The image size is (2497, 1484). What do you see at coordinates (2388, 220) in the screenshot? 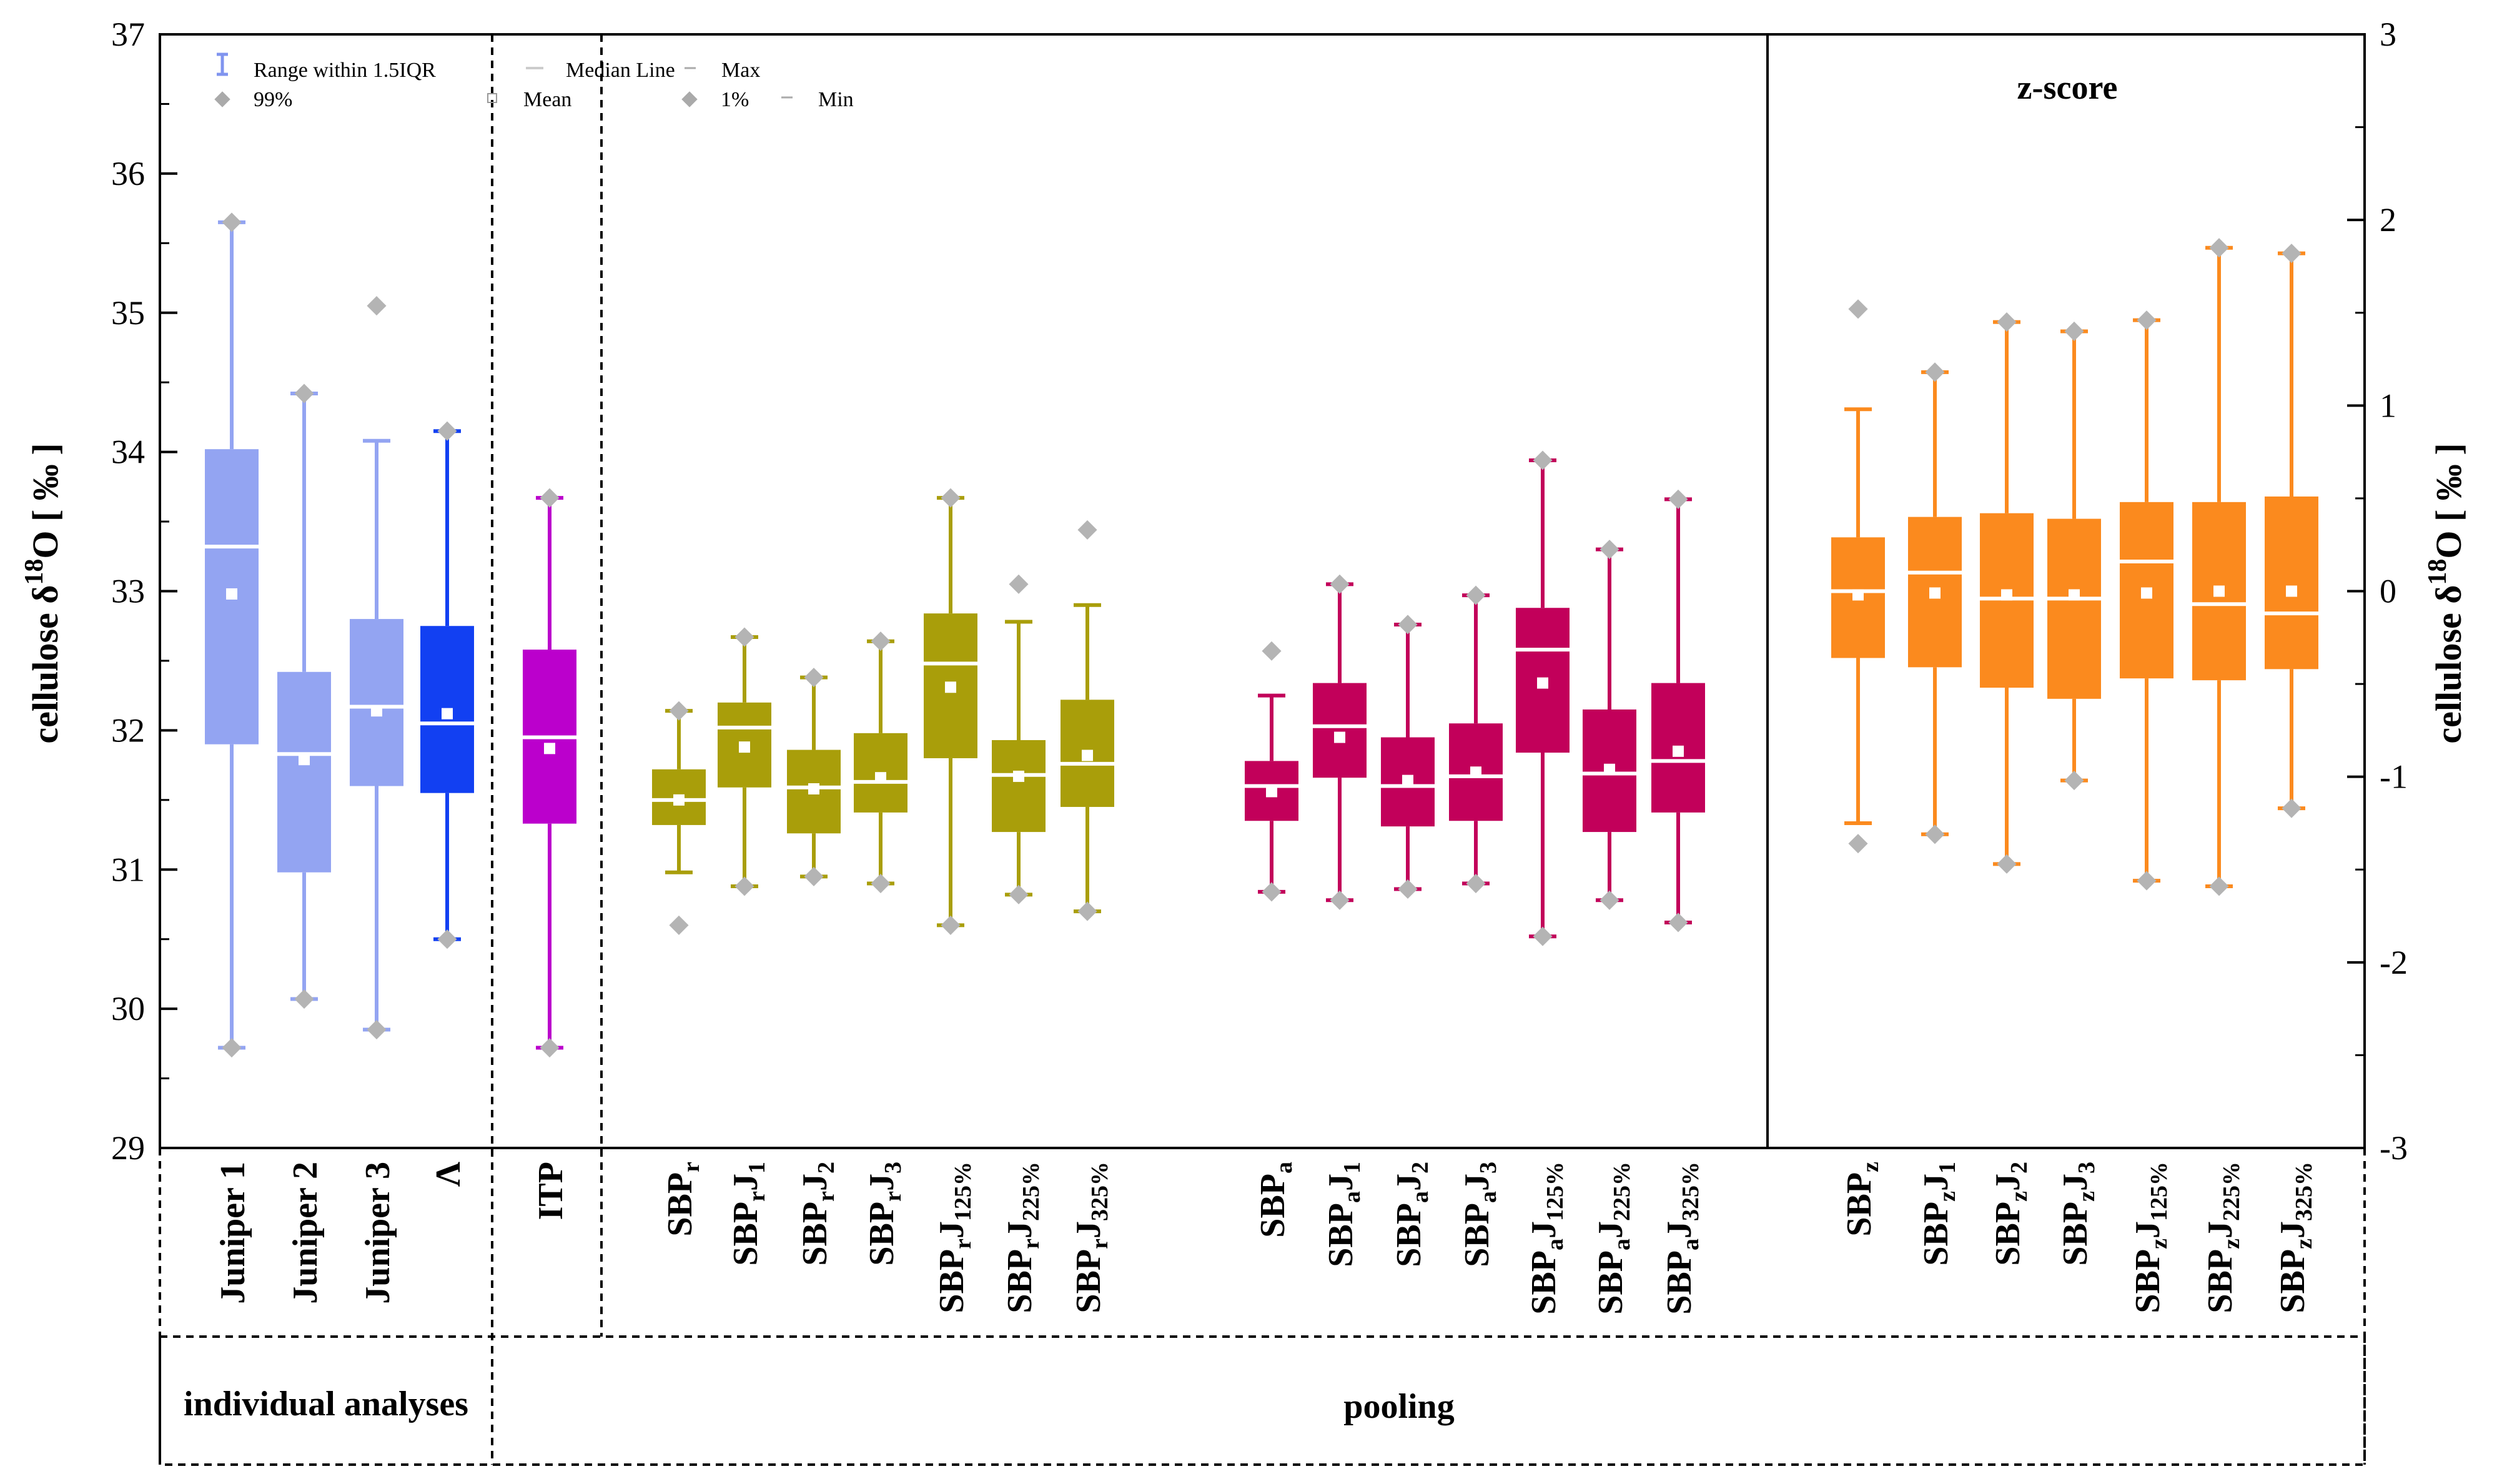
I see `right-tick-label: 2` at bounding box center [2388, 220].